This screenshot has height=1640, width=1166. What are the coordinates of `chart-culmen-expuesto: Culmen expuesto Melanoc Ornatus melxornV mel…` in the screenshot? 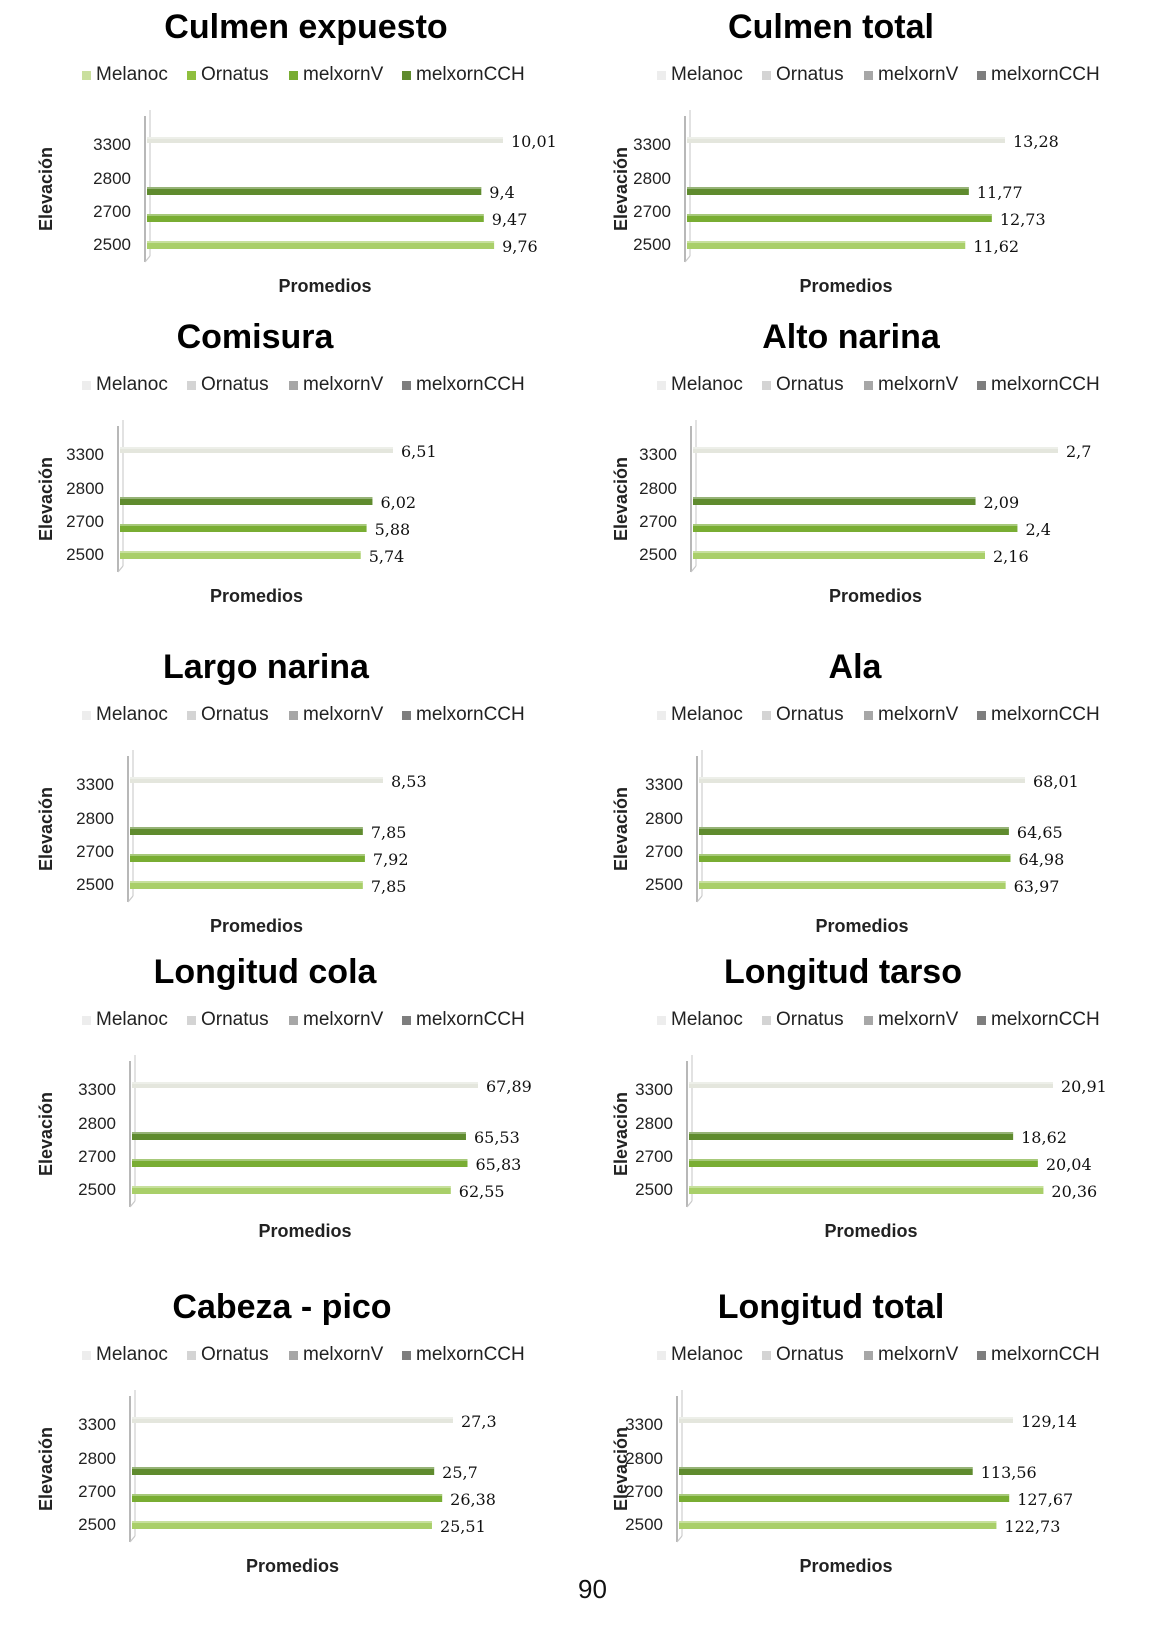 It's located at (290, 165).